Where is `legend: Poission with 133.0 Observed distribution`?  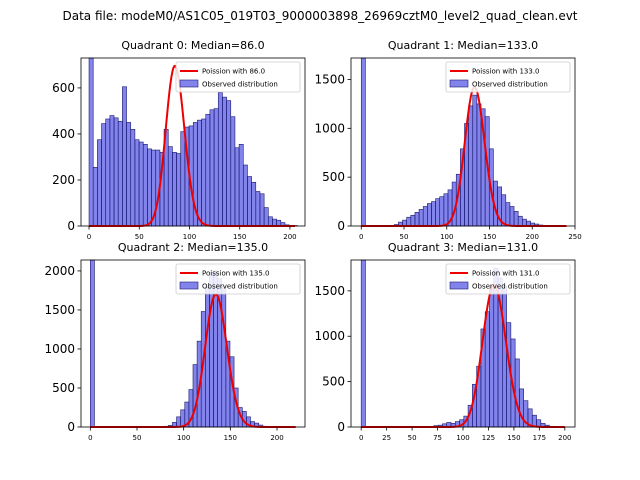
legend: Poission with 133.0 Observed distribution is located at coordinates (508, 77).